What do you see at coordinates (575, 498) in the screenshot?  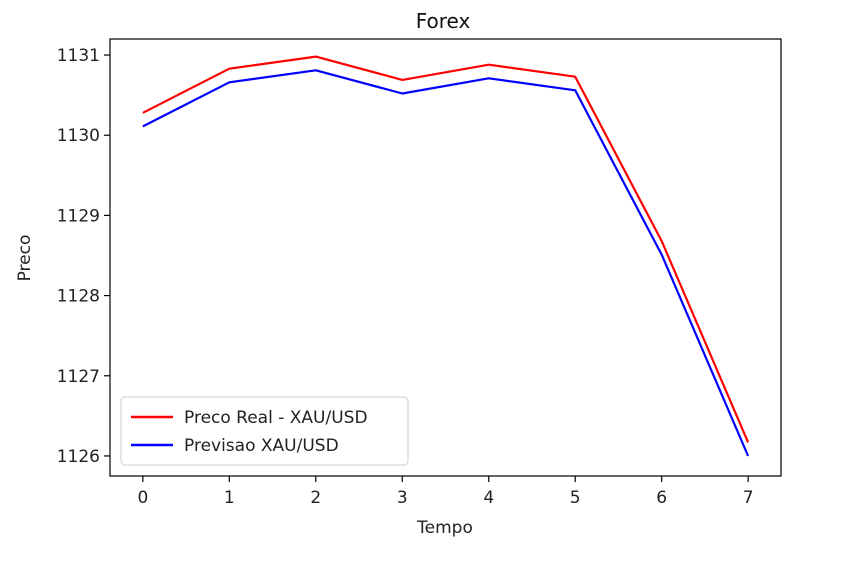 I see `x-tick-label: 5` at bounding box center [575, 498].